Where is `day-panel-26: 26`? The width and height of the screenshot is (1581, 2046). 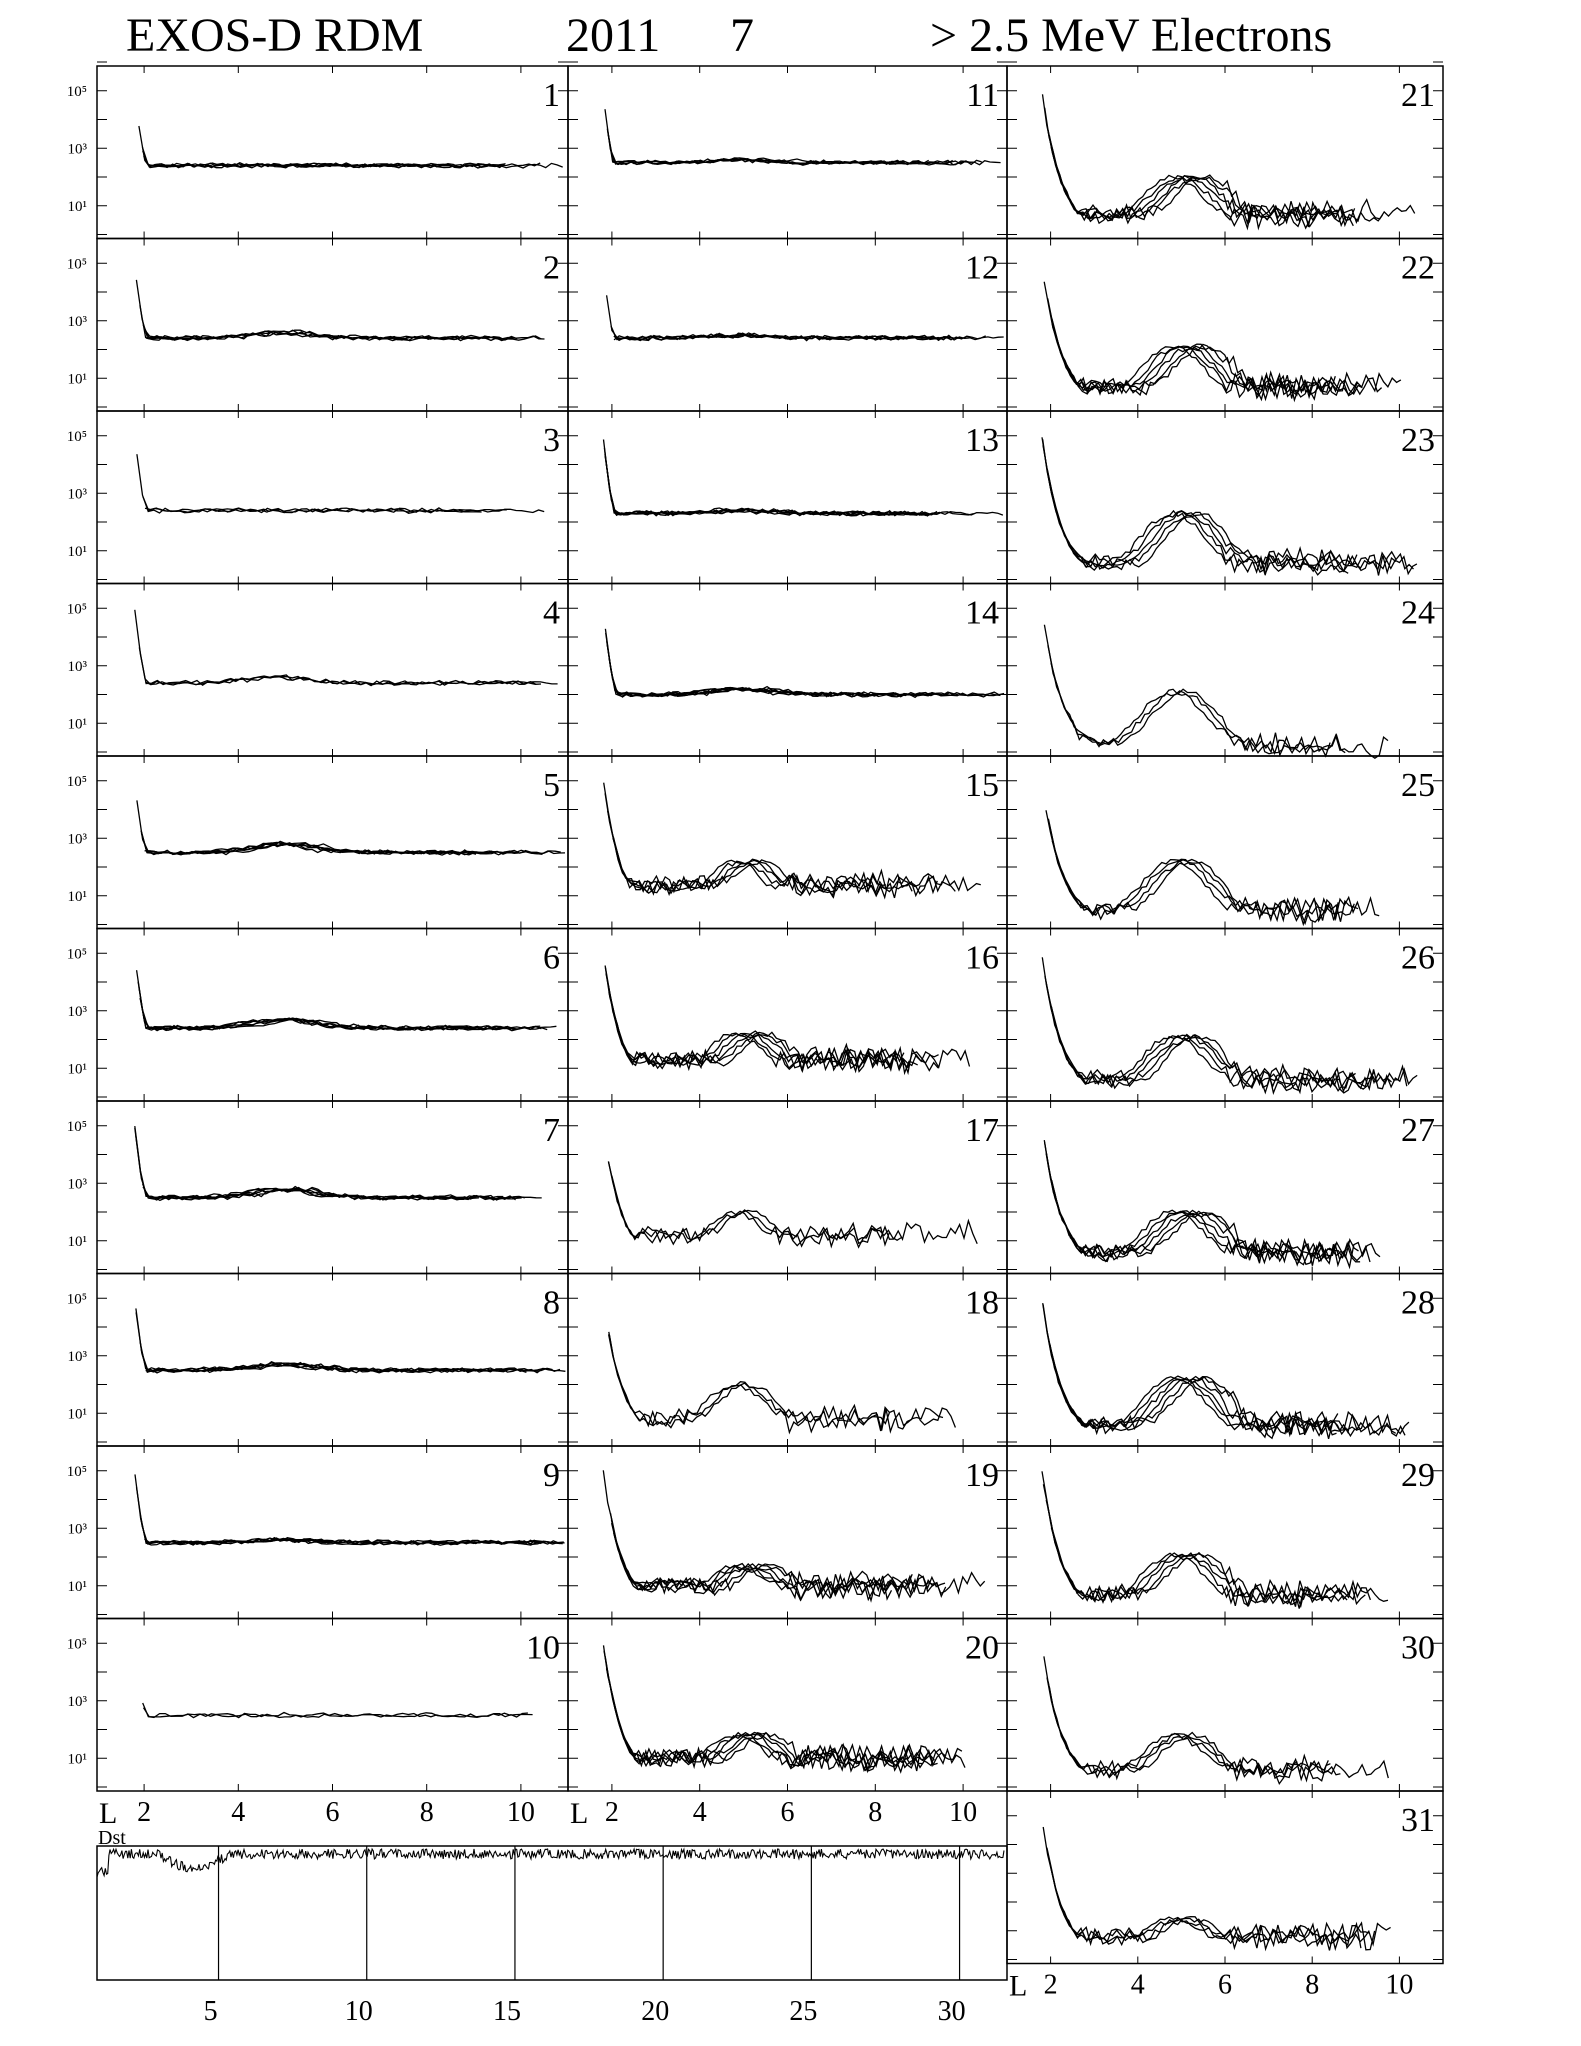 day-panel-26: 26 is located at coordinates (1225, 1013).